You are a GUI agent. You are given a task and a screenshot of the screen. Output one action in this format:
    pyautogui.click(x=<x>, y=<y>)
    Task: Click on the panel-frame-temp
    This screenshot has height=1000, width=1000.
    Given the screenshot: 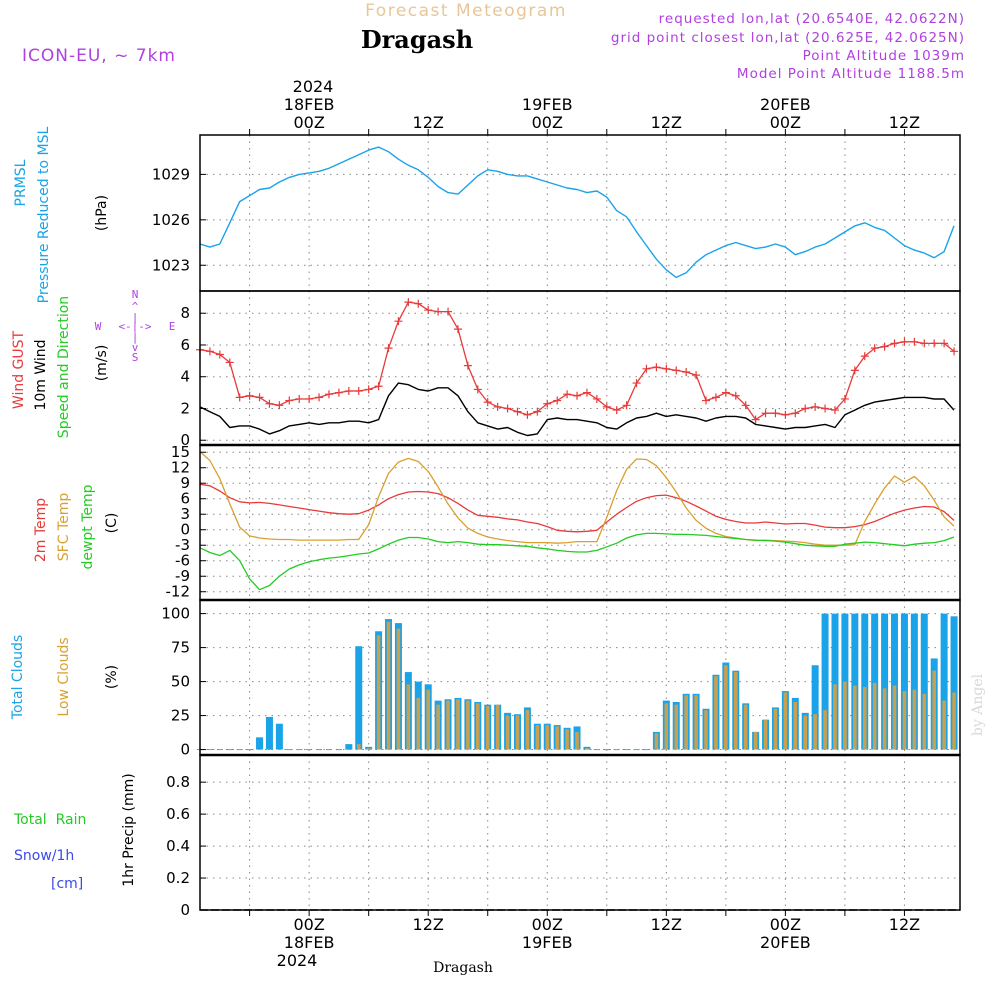 What is the action you would take?
    pyautogui.click(x=580, y=522)
    